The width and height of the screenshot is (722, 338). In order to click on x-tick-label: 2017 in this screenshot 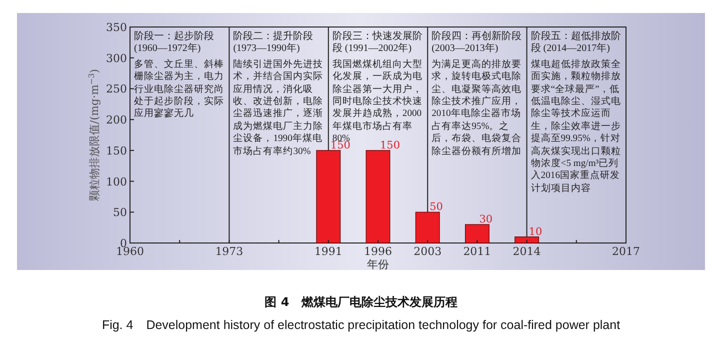, I will do `click(626, 251)`.